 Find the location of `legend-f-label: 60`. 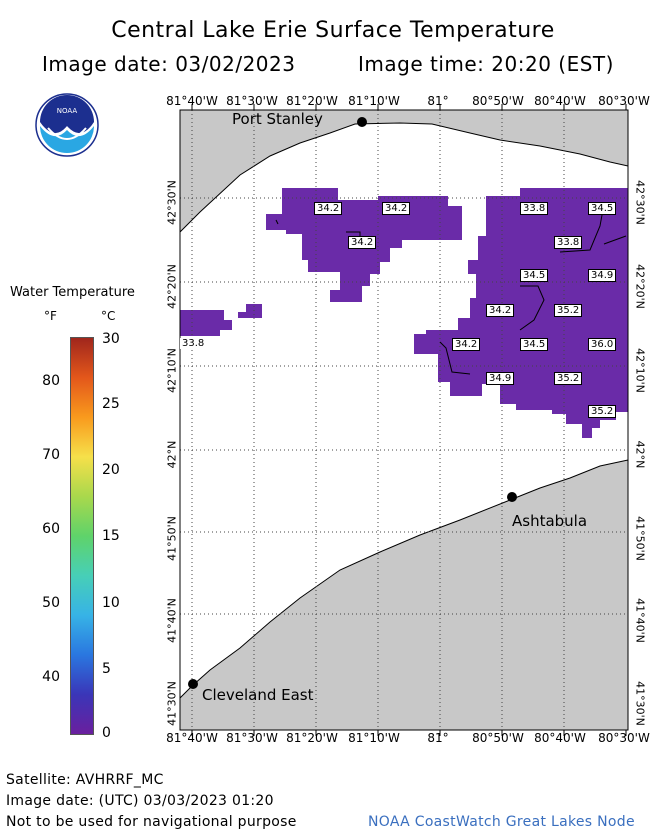

legend-f-label: 60 is located at coordinates (51, 529).